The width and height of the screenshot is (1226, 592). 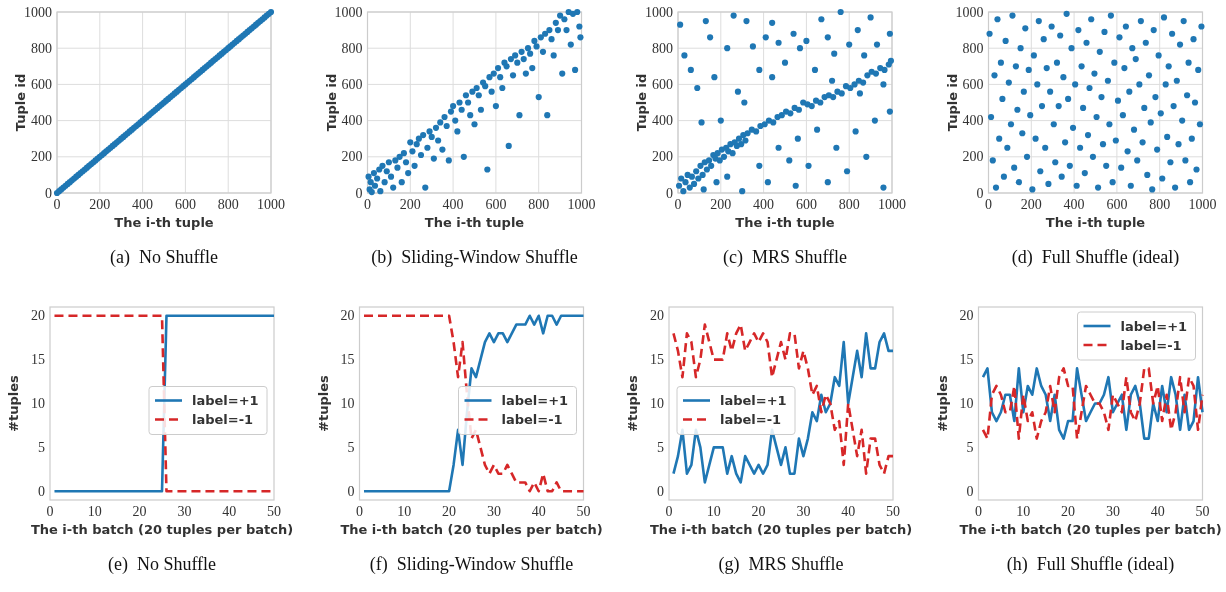 I want to click on text: (e) No Shuffle, so click(x=162, y=564).